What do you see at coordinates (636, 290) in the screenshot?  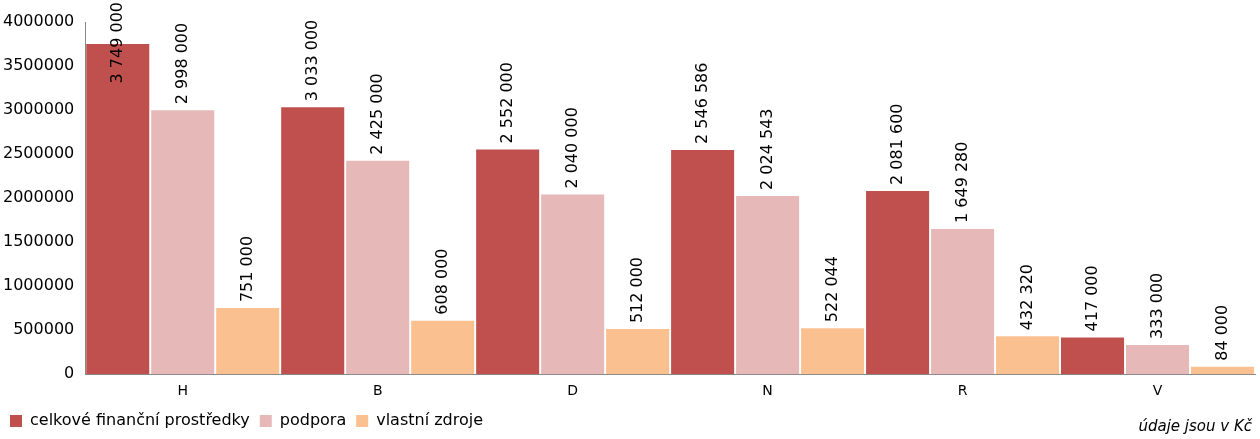 I see `data-label: 512 000` at bounding box center [636, 290].